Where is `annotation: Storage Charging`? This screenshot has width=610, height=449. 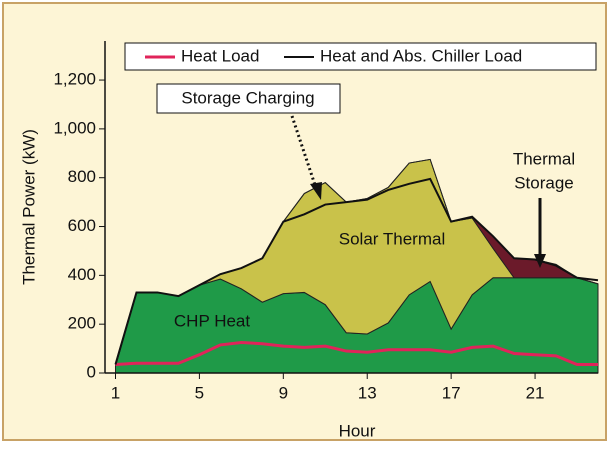
annotation: Storage Charging is located at coordinates (247, 97).